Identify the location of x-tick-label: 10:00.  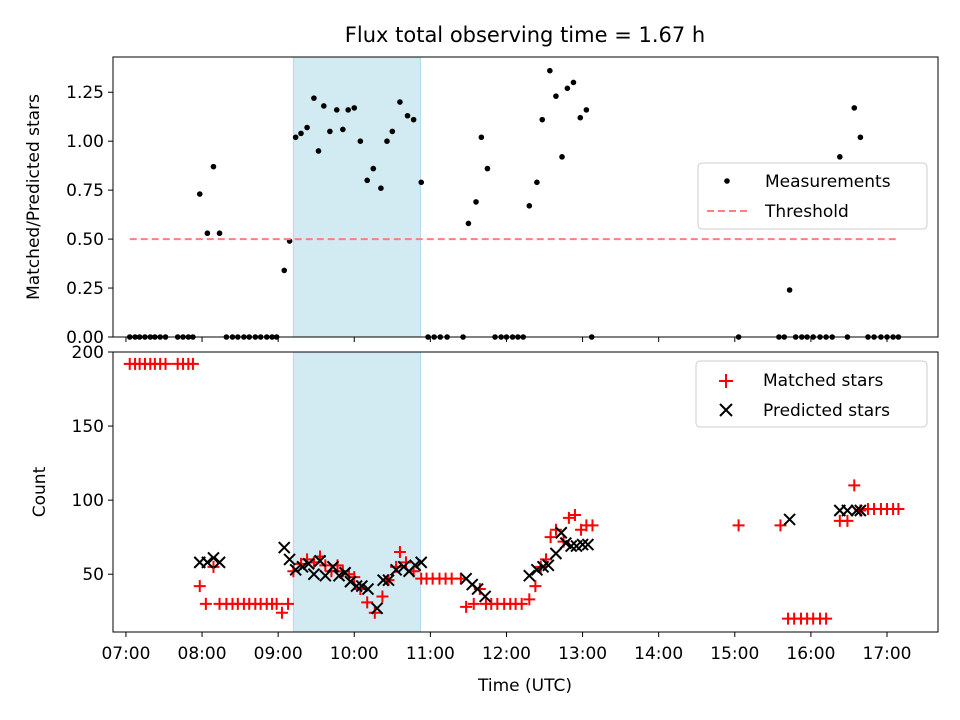
(354, 654).